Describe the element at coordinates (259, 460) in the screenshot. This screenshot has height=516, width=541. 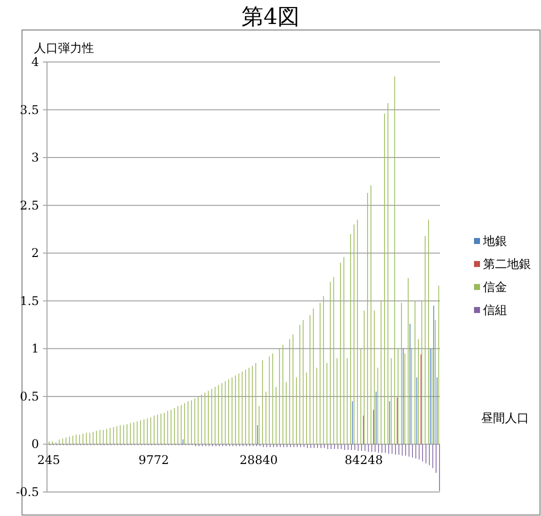
I see `x-tick-label: 28840` at that location.